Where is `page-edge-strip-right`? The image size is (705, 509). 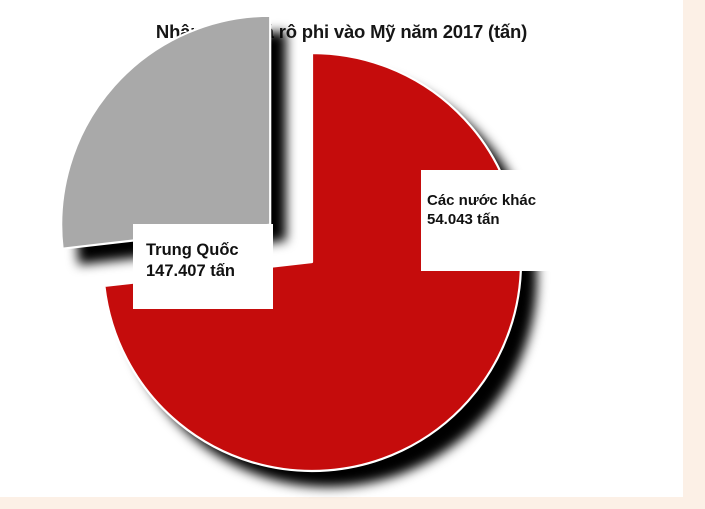
page-edge-strip-right is located at coordinates (694, 254).